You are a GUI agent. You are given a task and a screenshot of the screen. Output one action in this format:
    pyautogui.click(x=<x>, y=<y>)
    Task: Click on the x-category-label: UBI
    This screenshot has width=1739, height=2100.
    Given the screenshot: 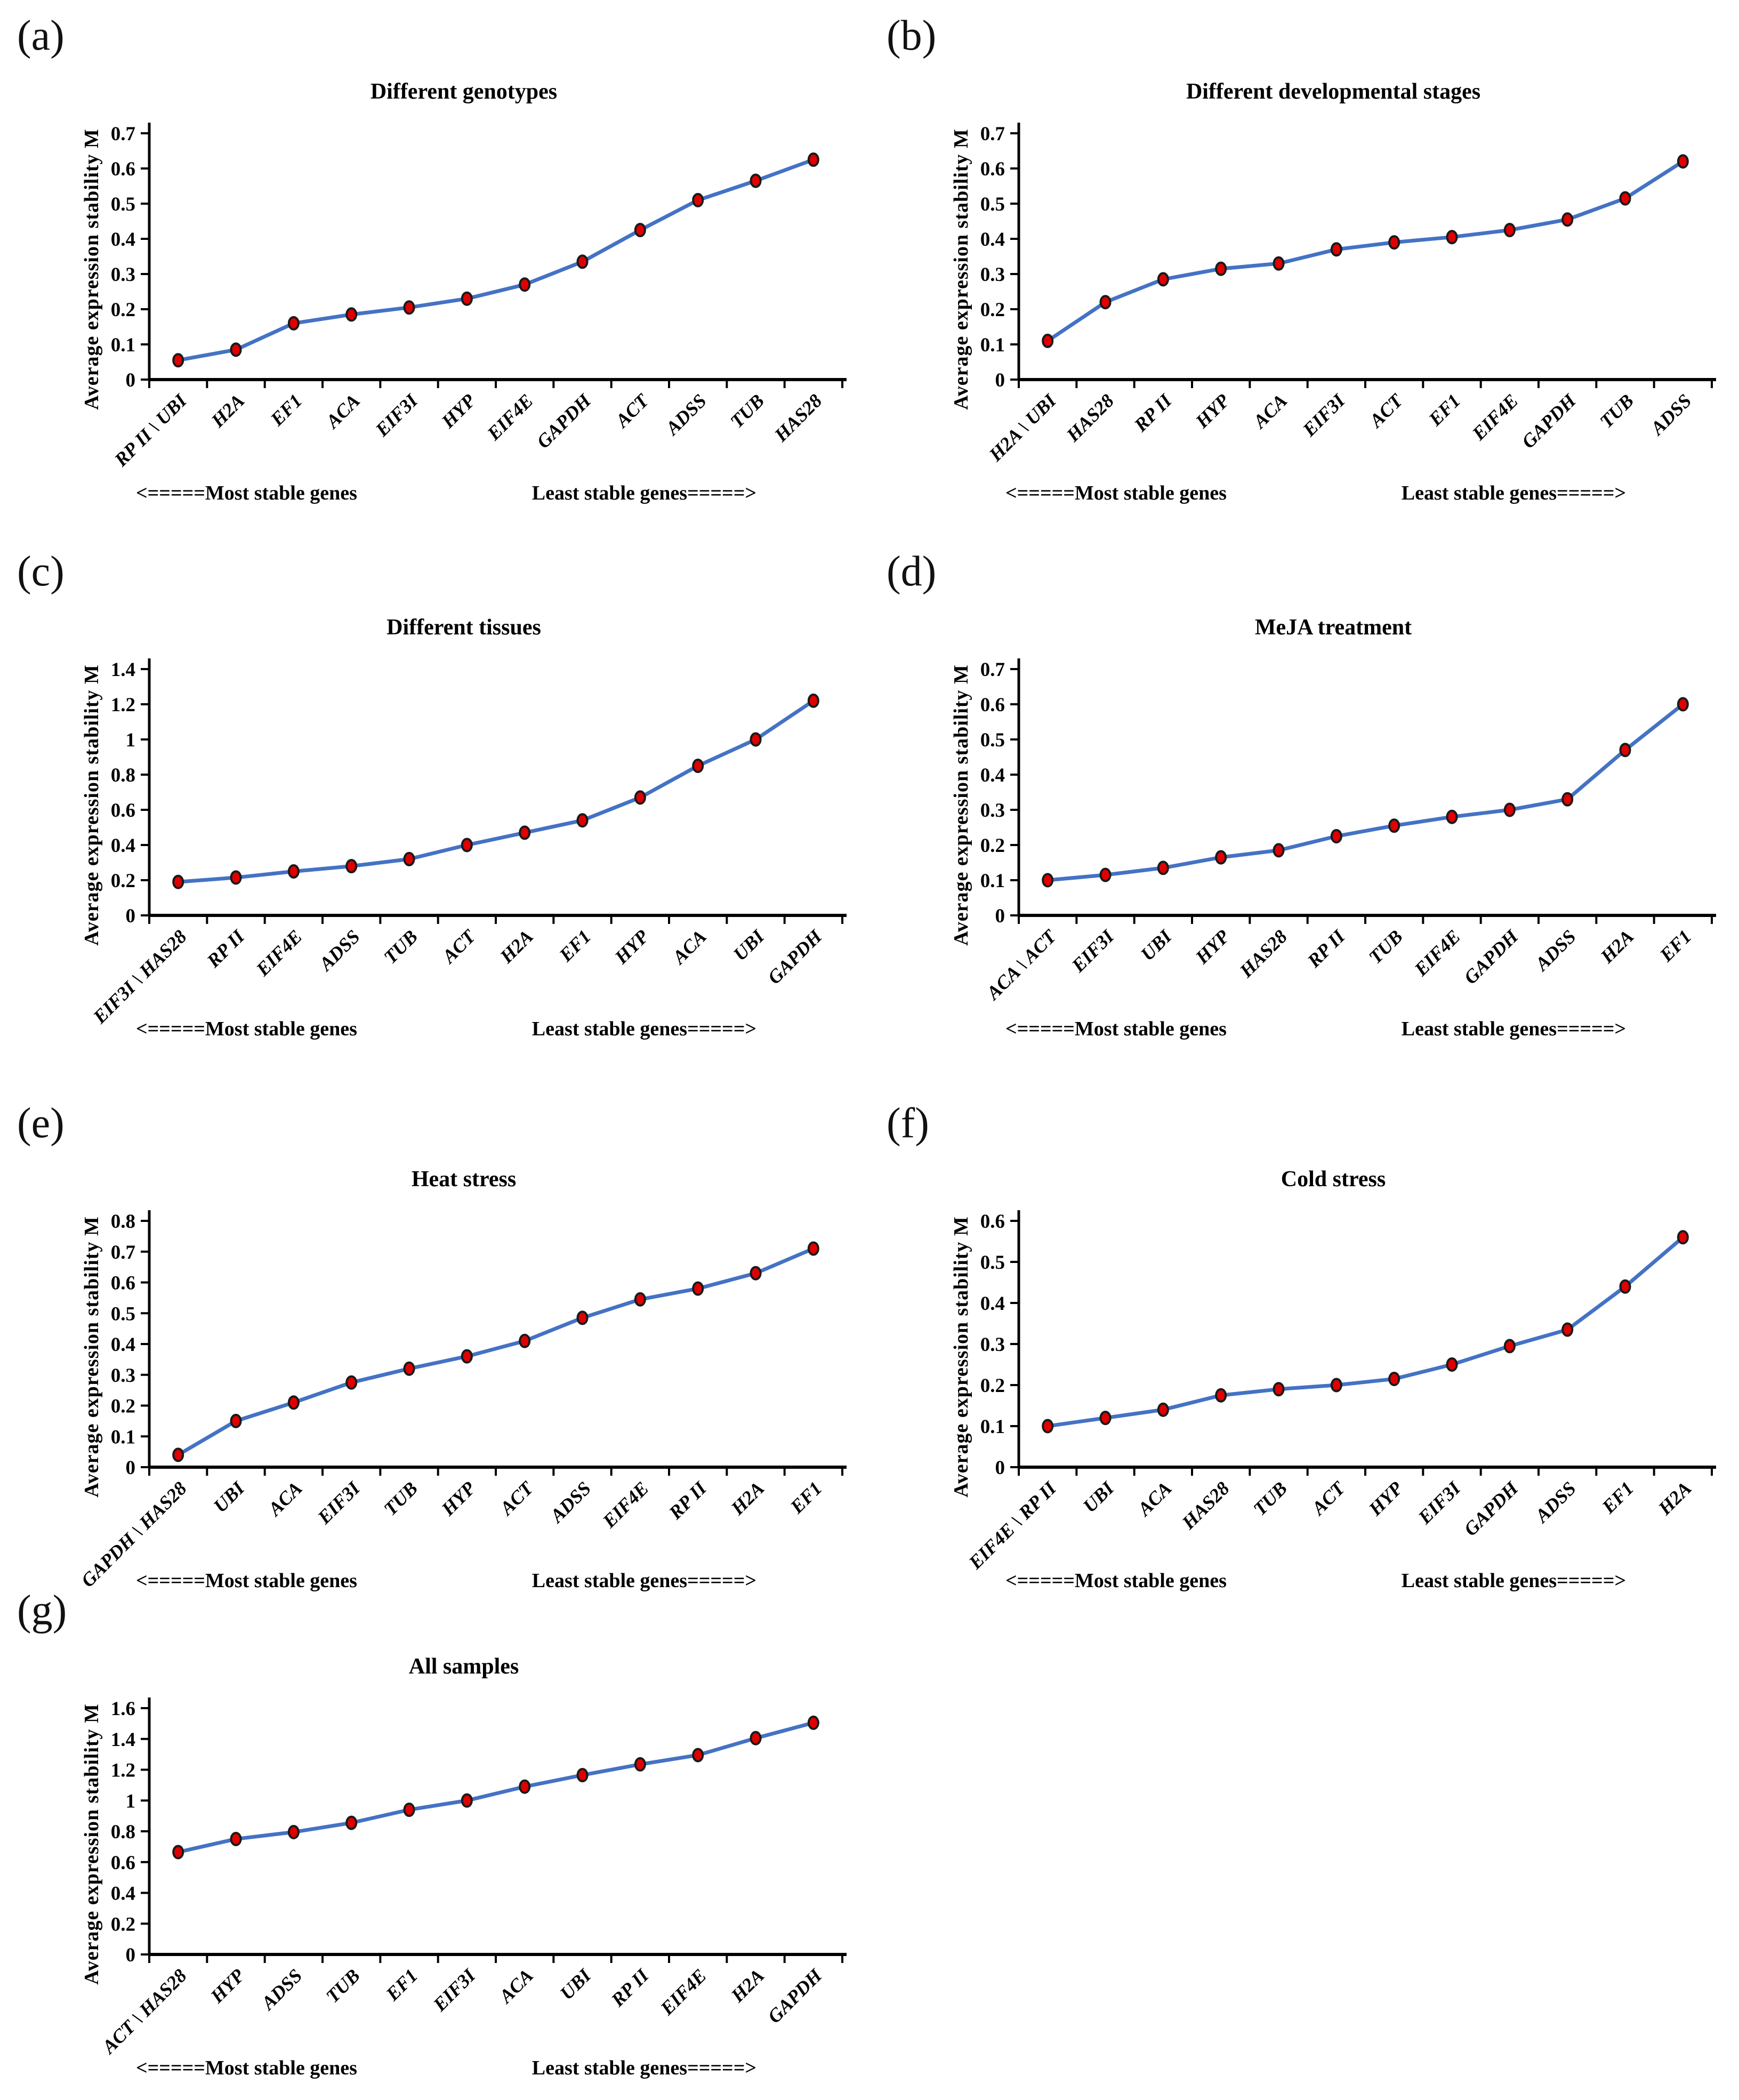 What is the action you would take?
    pyautogui.click(x=749, y=945)
    